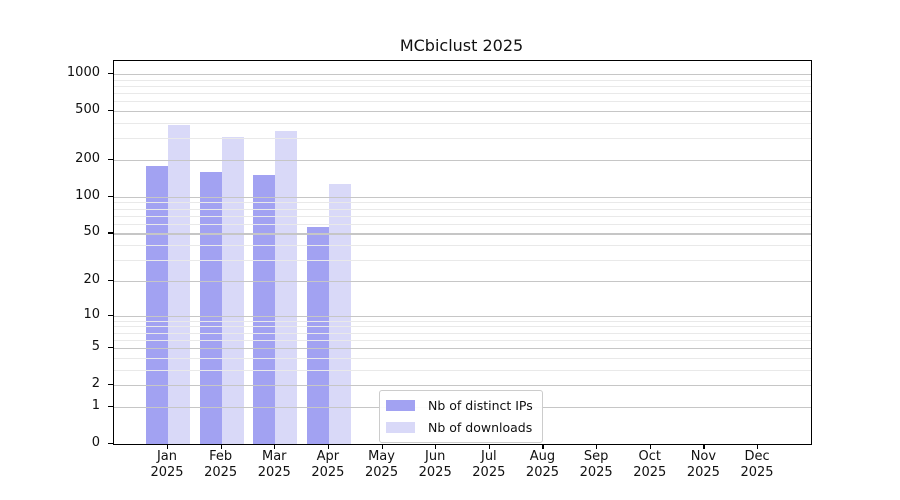 Image resolution: width=900 pixels, height=500 pixels. What do you see at coordinates (400, 405) in the screenshot?
I see `legend-swatch-distinct-ips` at bounding box center [400, 405].